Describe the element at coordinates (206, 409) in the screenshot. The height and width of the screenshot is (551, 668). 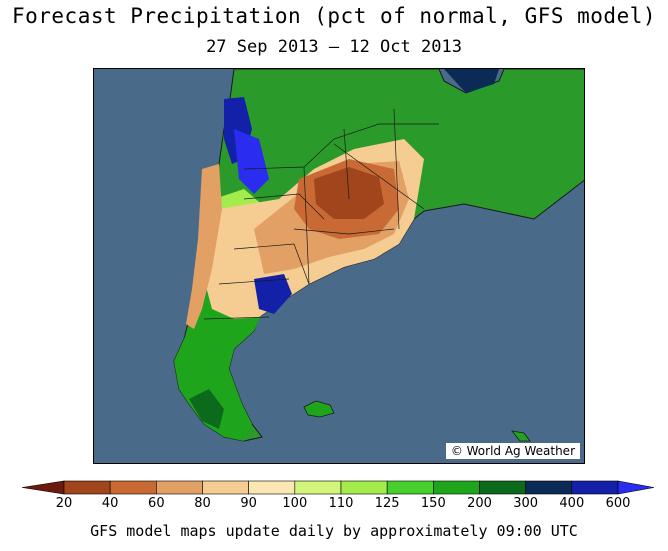
I see `zone-dark-green-tip` at that location.